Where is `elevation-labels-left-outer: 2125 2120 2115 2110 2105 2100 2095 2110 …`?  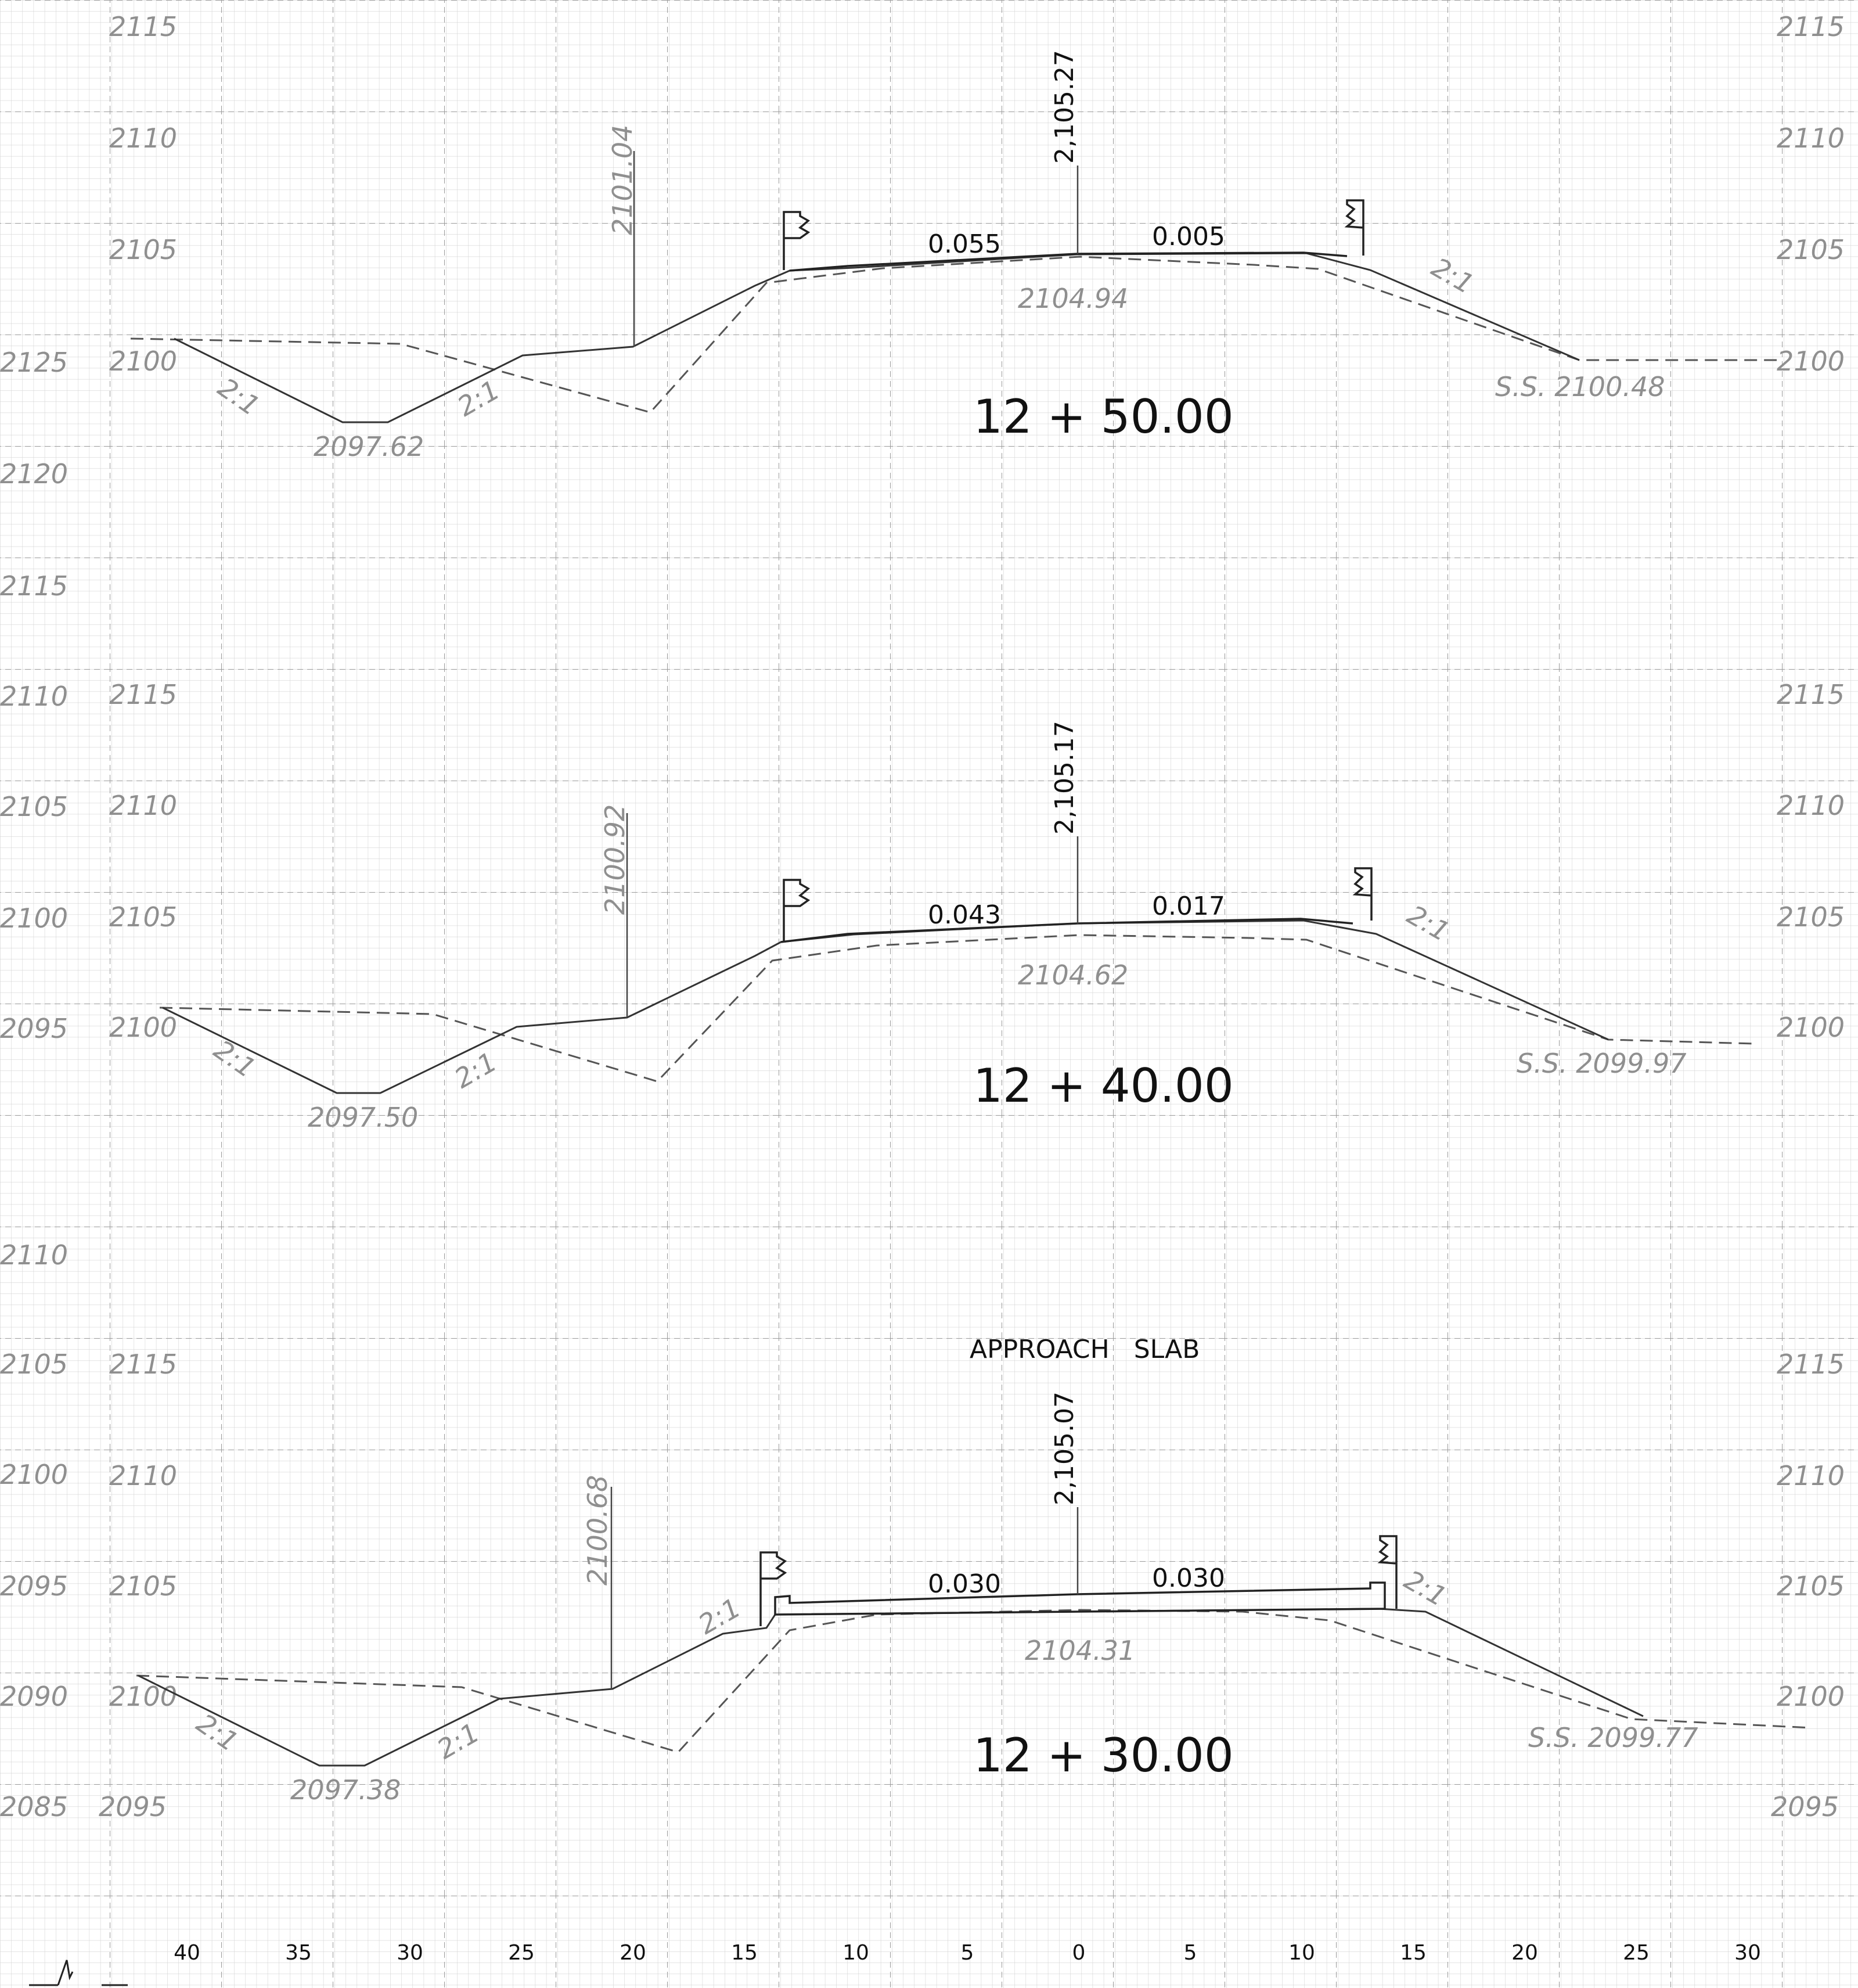 elevation-labels-left-outer: 2125 2120 2115 2110 2105 2100 2095 2110 … is located at coordinates (34, 1084).